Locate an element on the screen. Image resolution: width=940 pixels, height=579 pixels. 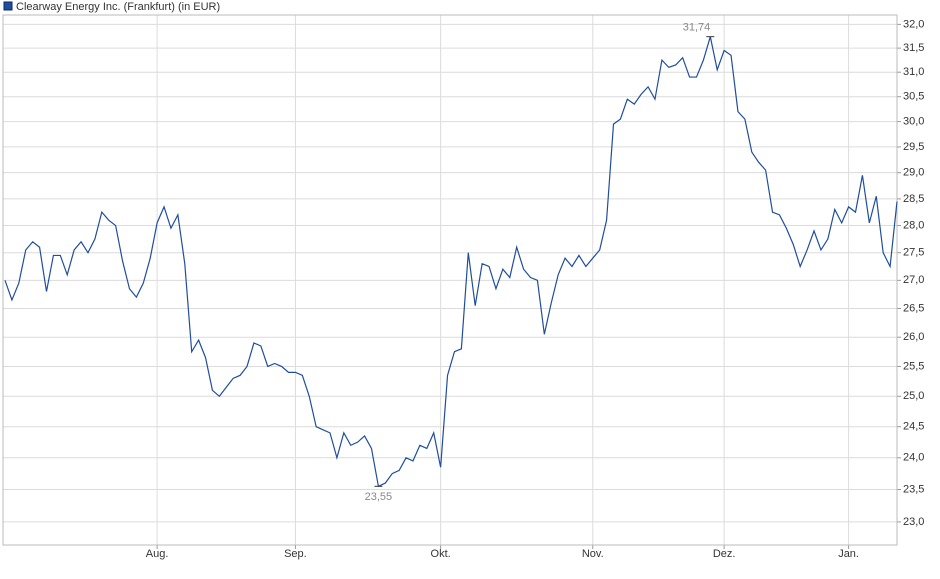
x-tick-label: Aug. is located at coordinates (157, 554).